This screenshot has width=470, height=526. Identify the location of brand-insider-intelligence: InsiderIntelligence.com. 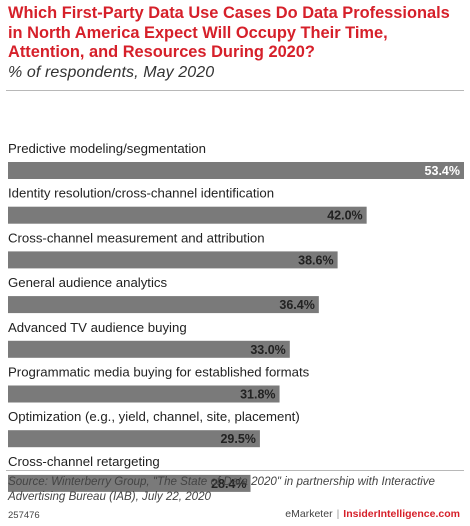
(401, 514).